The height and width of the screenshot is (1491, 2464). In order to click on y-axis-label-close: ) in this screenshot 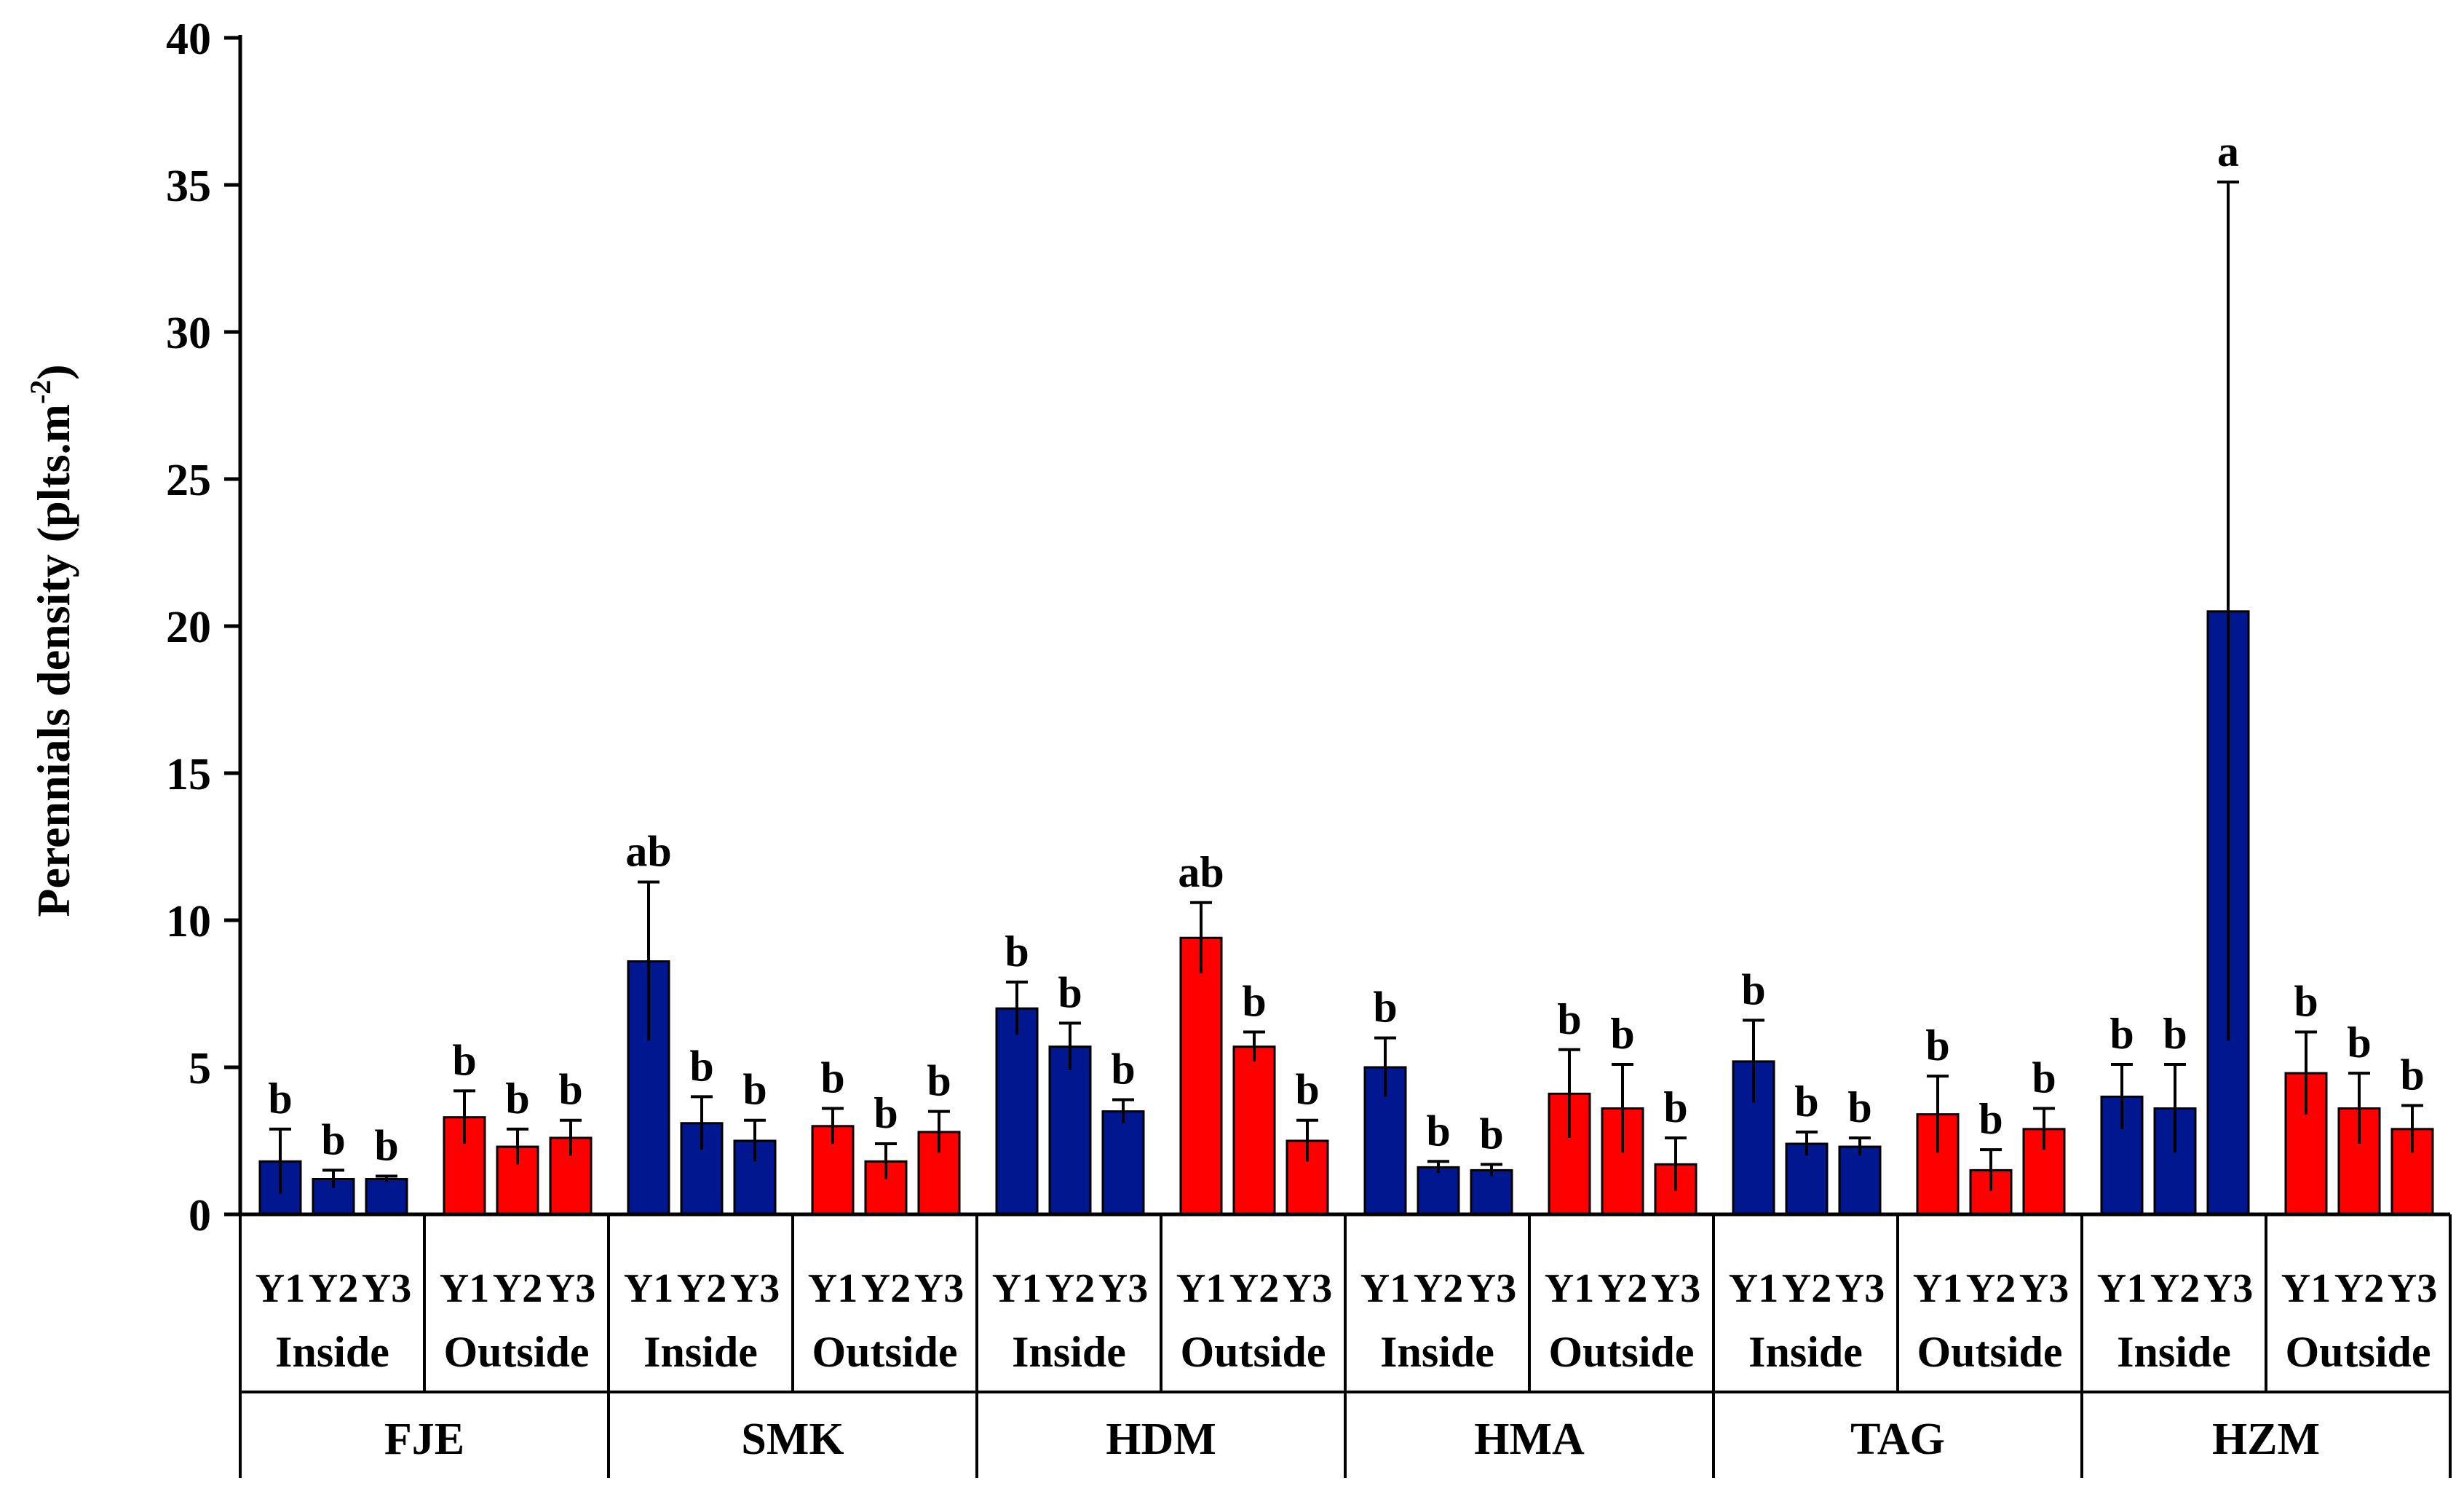, I will do `click(53, 371)`.